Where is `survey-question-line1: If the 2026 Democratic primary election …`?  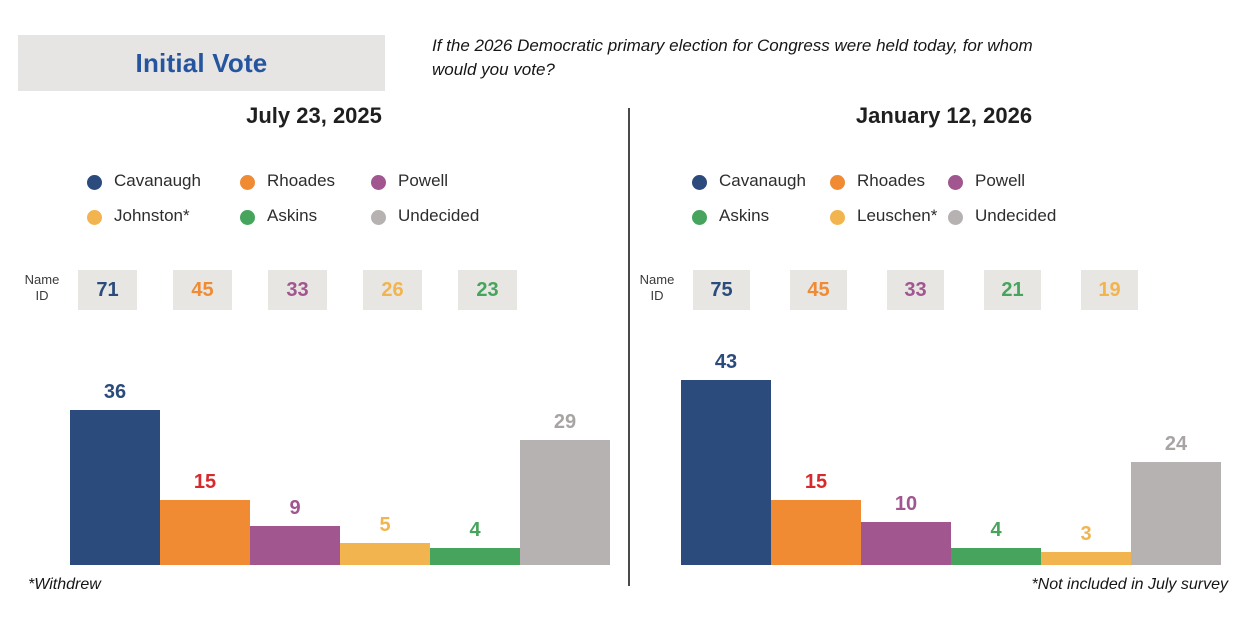 survey-question-line1: If the 2026 Democratic primary election … is located at coordinates (732, 45).